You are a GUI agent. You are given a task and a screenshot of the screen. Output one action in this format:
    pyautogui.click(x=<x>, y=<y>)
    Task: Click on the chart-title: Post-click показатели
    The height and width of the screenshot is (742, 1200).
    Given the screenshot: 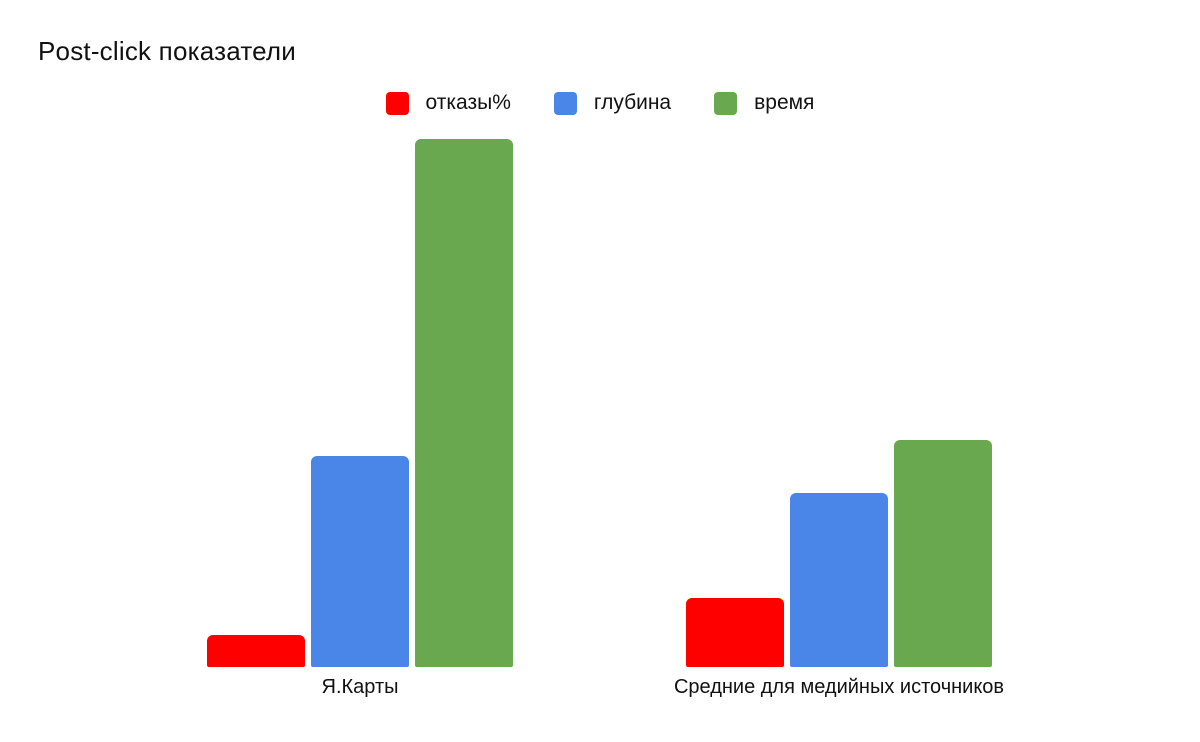 What is the action you would take?
    pyautogui.click(x=167, y=51)
    